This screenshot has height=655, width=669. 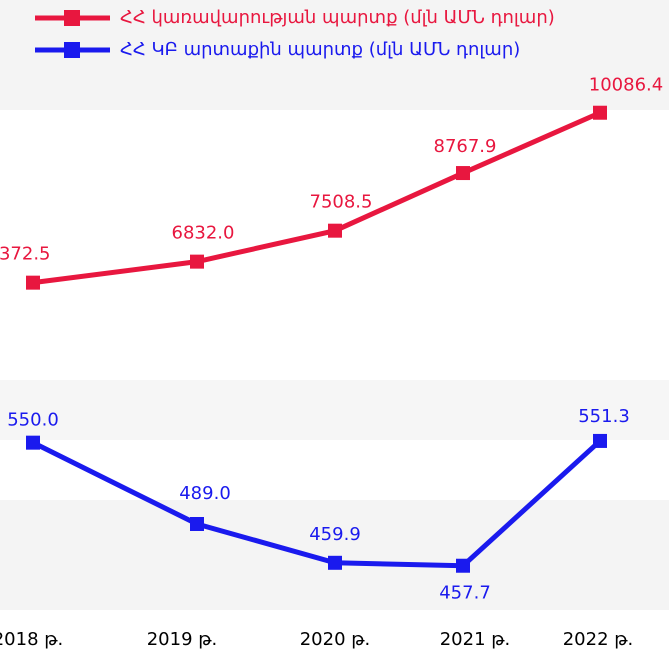 I want to click on x-tick-label: 2018 թ., so click(x=31, y=639).